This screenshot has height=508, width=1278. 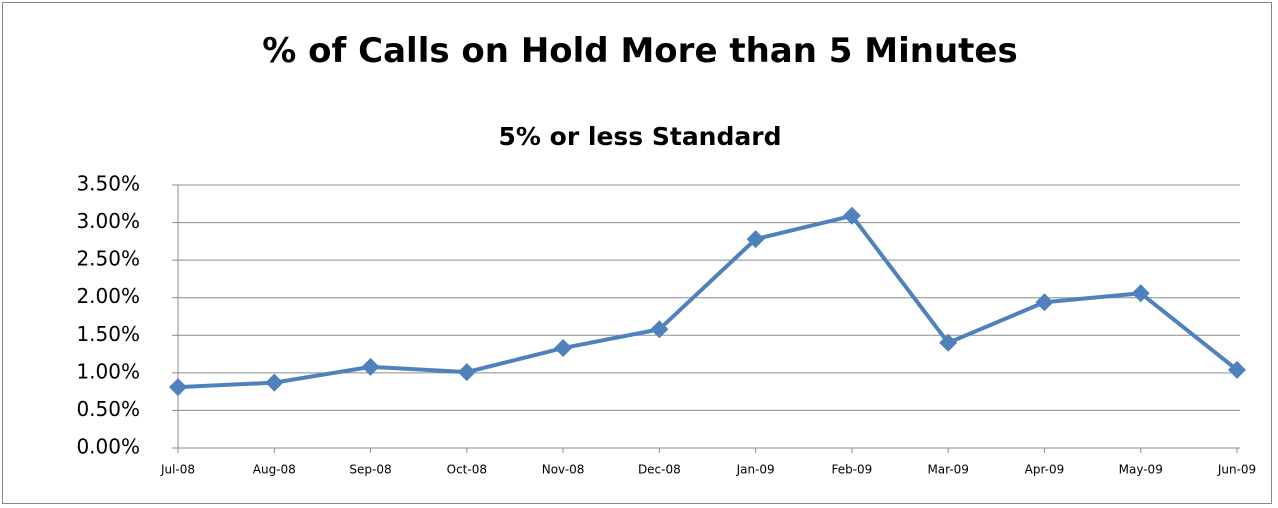 What do you see at coordinates (947, 470) in the screenshot?
I see `x-tick-label: Mar-09` at bounding box center [947, 470].